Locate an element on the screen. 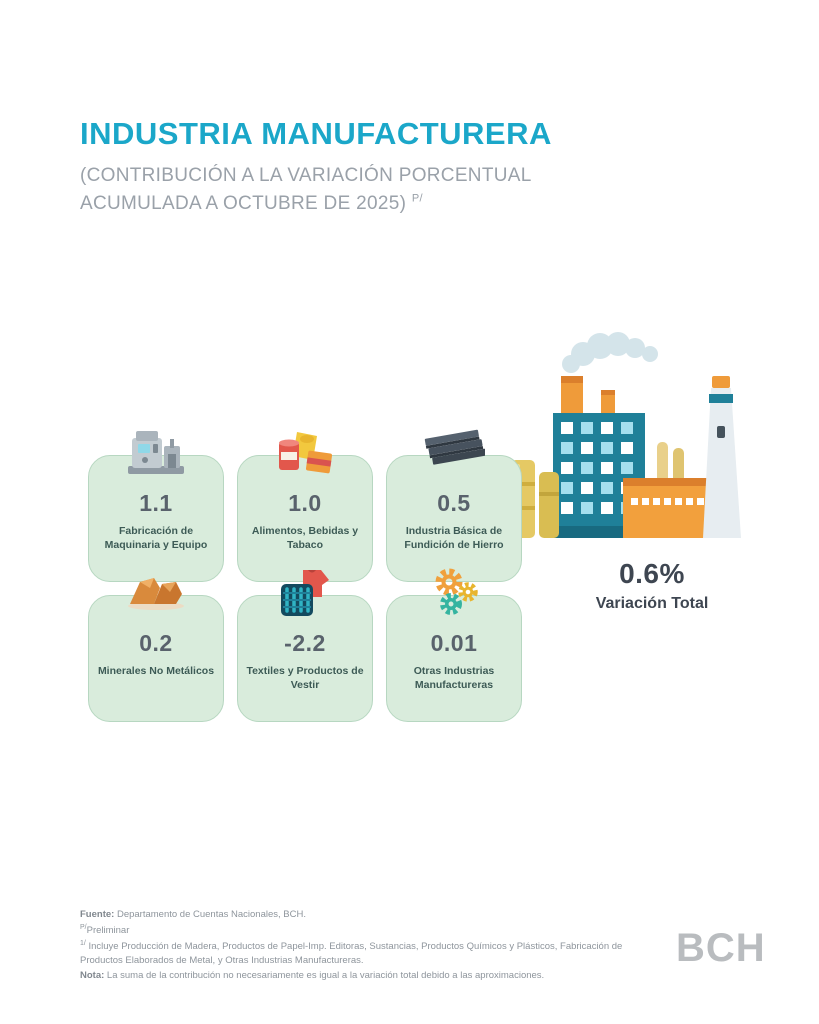 This screenshot has height=1024, width=819. card-alimentos: 1.0 Alimentos, Bebidas y Tabaco is located at coordinates (305, 507).